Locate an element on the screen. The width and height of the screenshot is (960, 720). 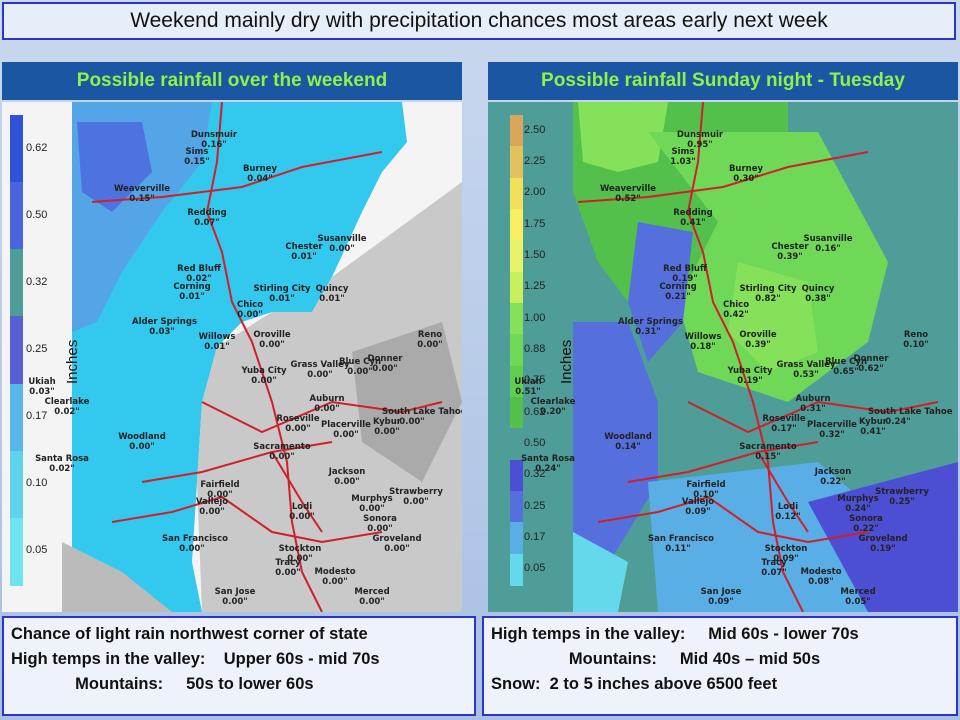
city-label: Vallejo 0.09" is located at coordinates (698, 507).